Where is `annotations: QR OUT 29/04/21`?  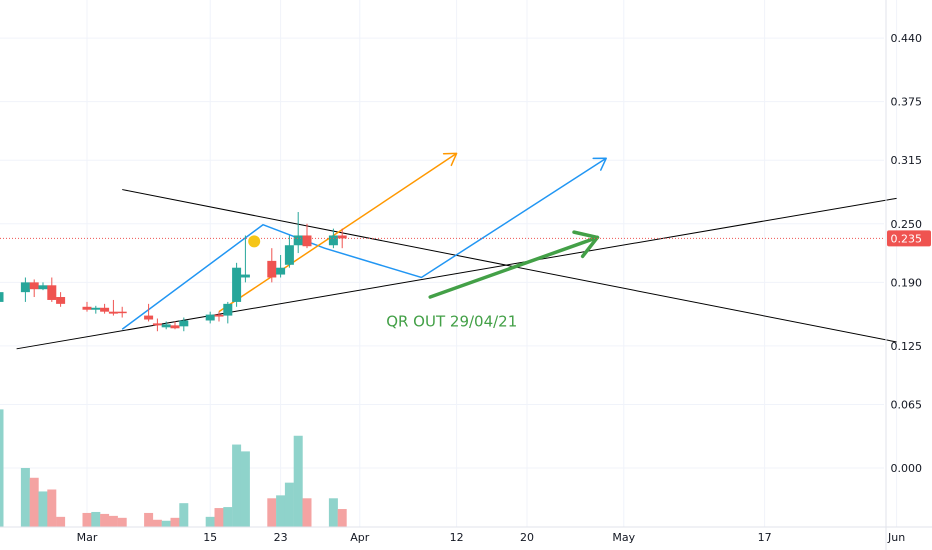 annotations: QR OUT 29/04/21 is located at coordinates (451, 321).